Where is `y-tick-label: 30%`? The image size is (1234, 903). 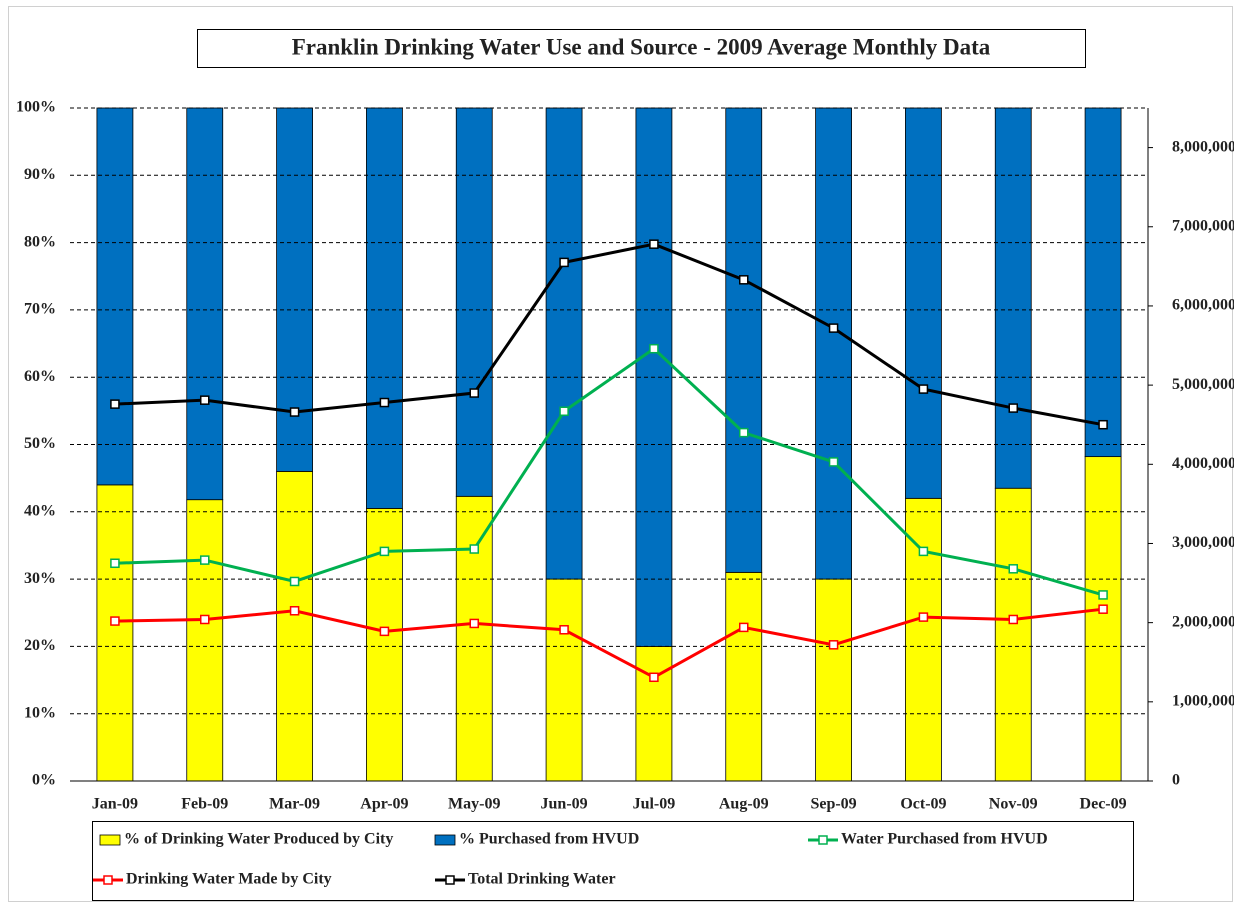 y-tick-label: 30% is located at coordinates (40, 578).